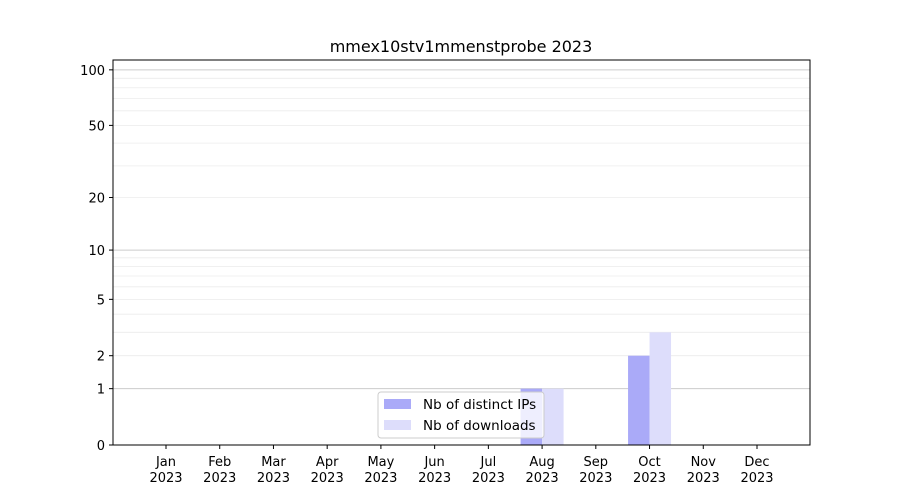  What do you see at coordinates (397, 404) in the screenshot?
I see `legend-swatch-ips` at bounding box center [397, 404].